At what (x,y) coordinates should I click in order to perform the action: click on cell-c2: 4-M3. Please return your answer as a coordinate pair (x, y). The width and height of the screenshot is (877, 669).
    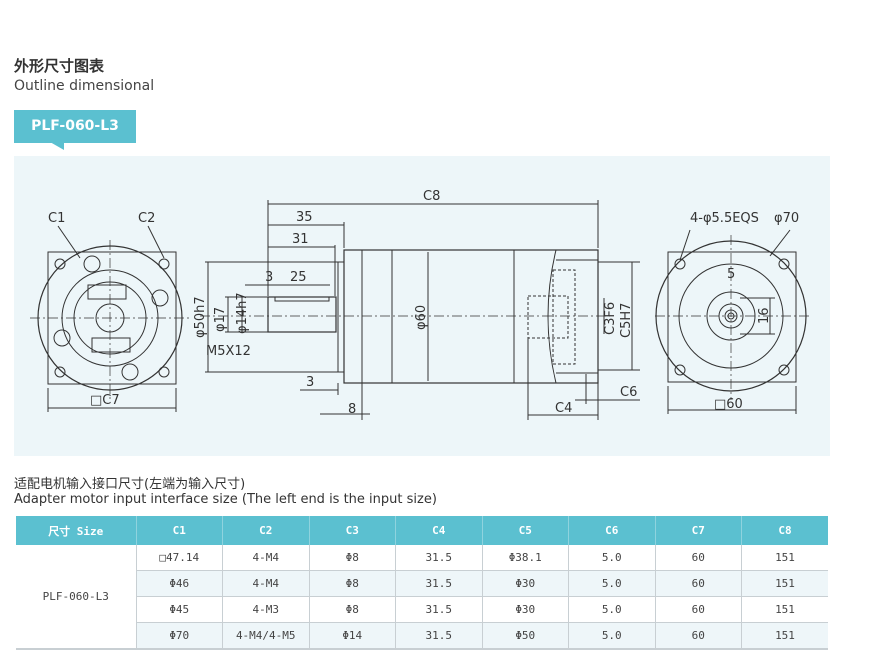
    Looking at the image, I should click on (266, 609).